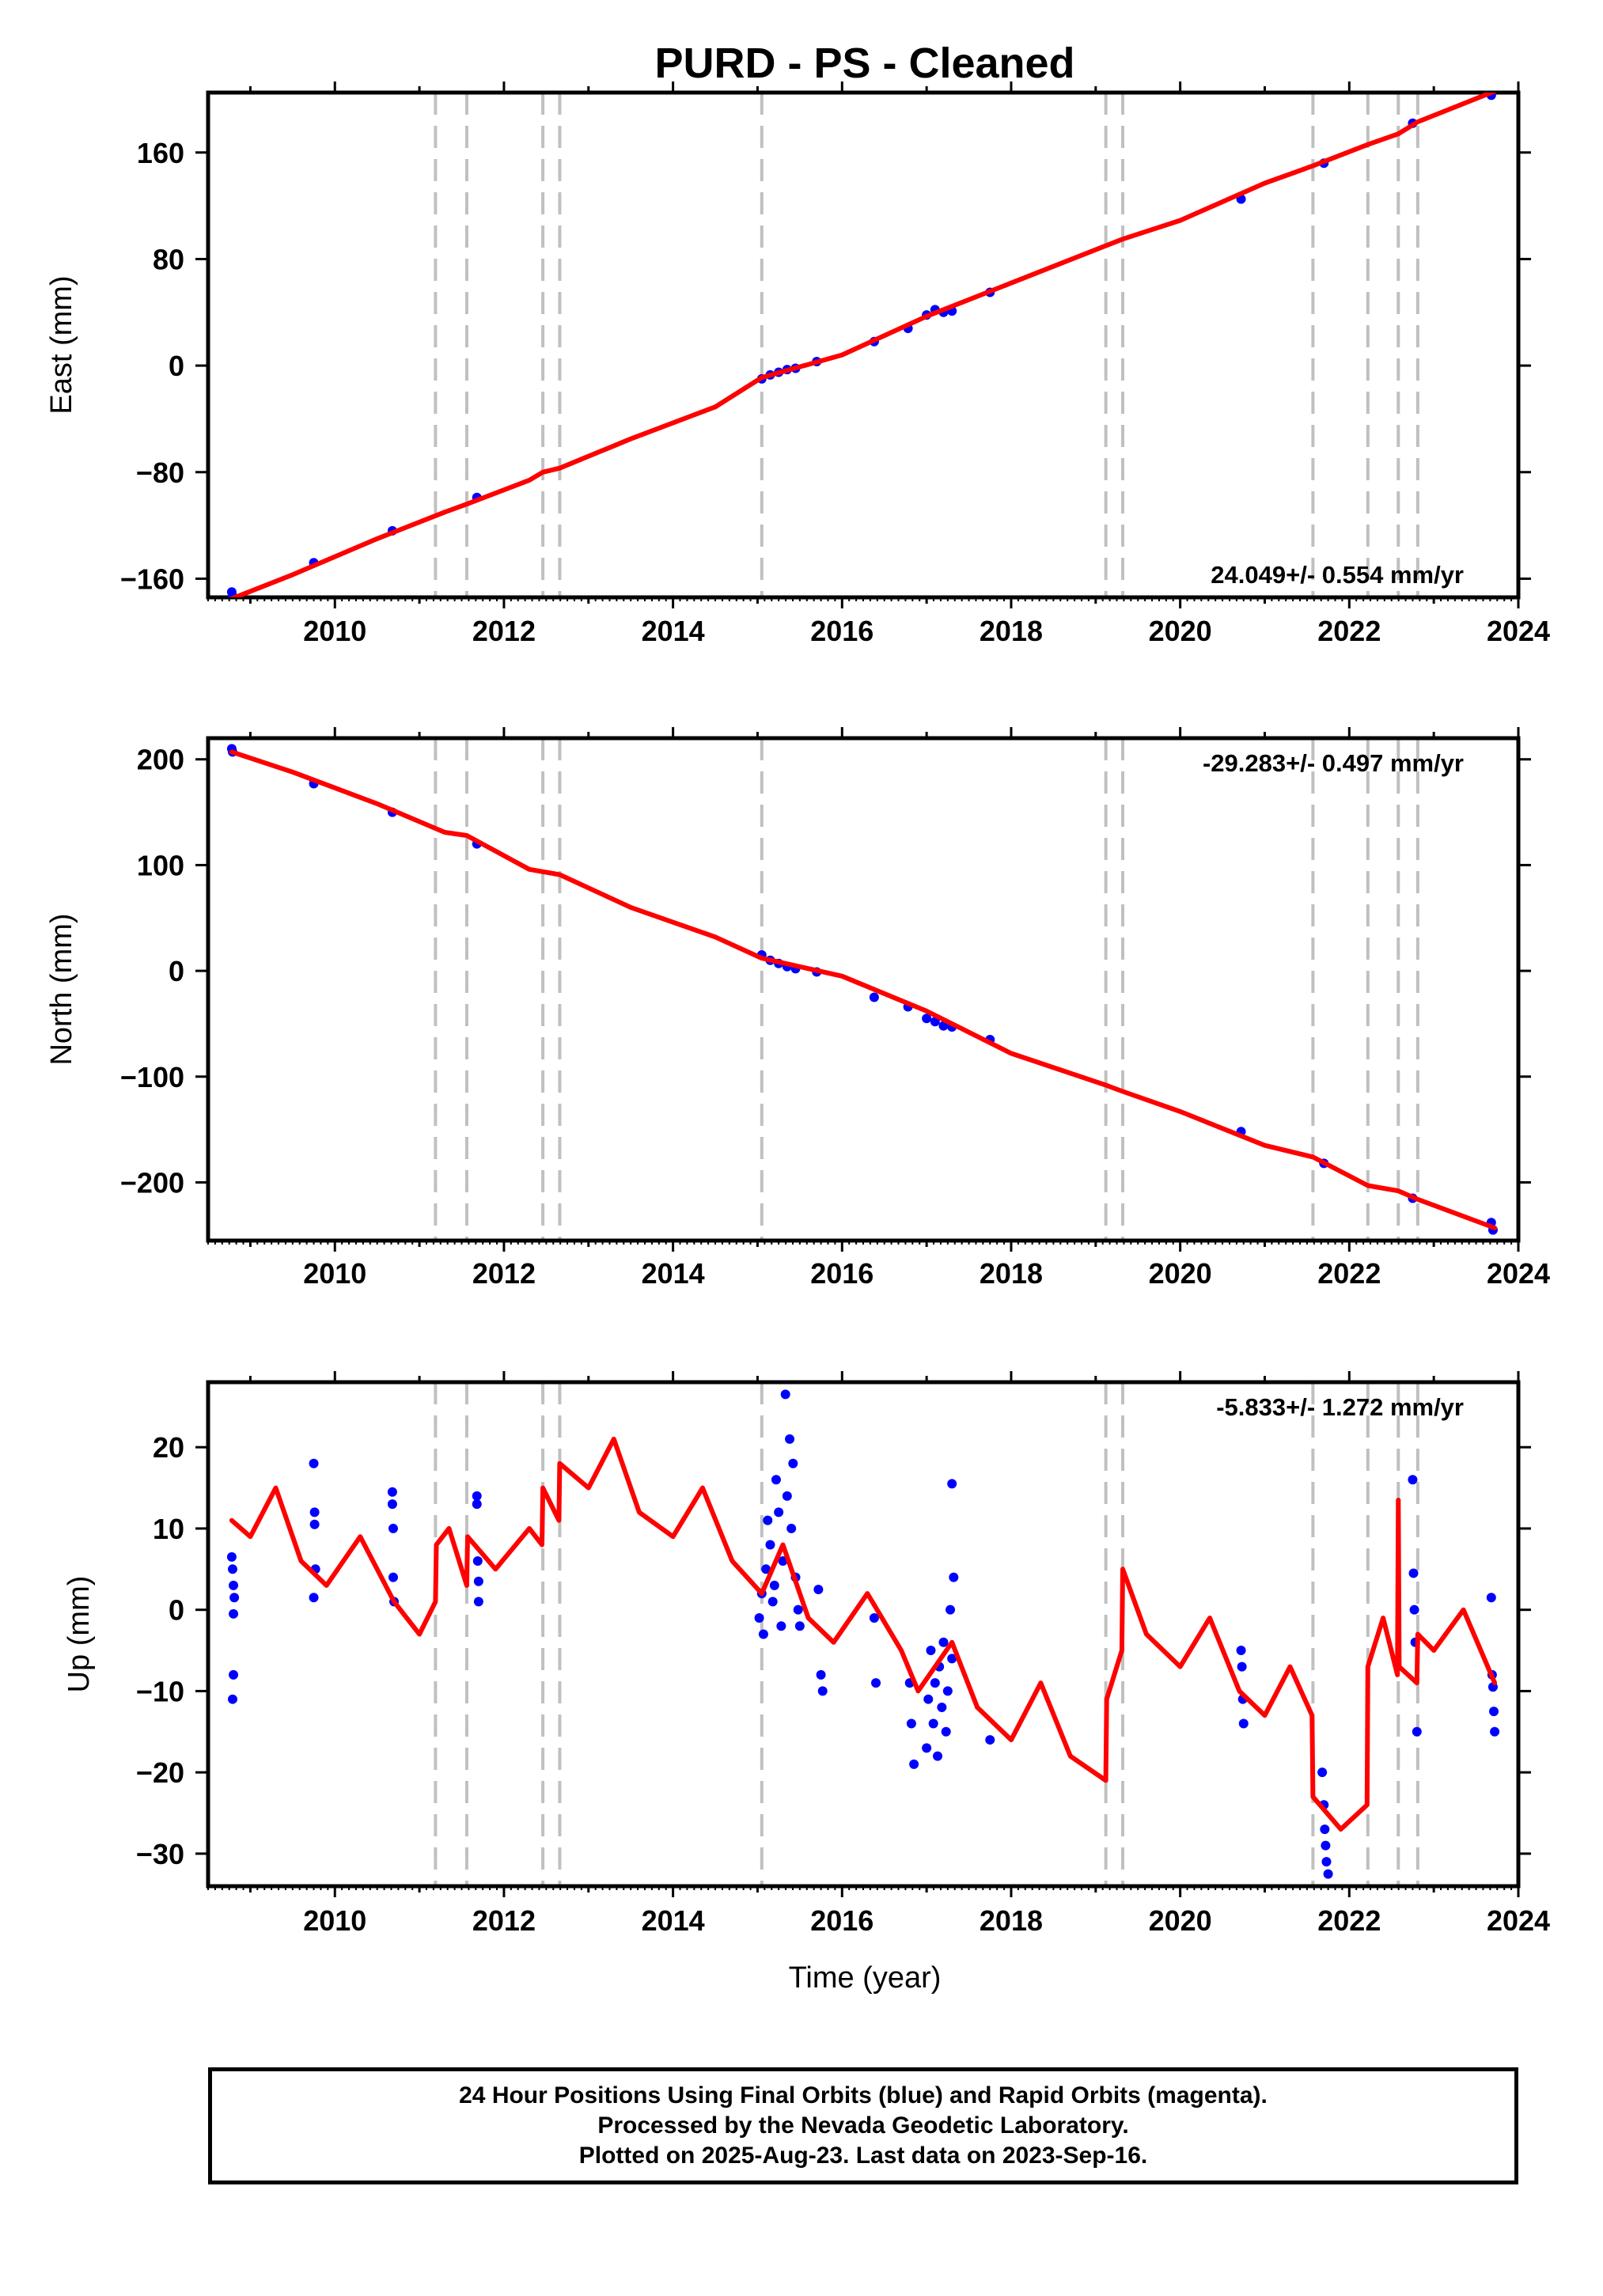 The height and width of the screenshot is (2296, 1603). What do you see at coordinates (168, 1529) in the screenshot?
I see `y-tick-label: 10` at bounding box center [168, 1529].